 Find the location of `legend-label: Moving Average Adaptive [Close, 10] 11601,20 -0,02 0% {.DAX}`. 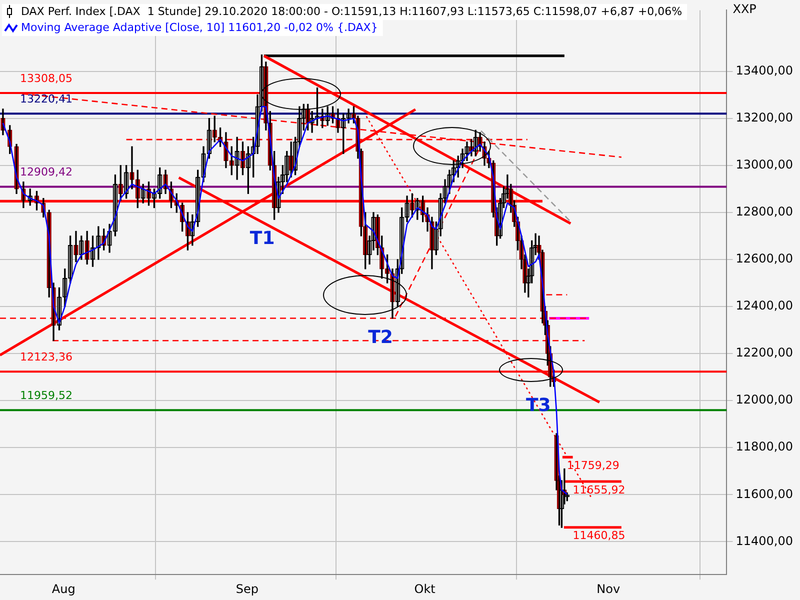

legend-label: Moving Average Adaptive [Close, 10] 11601,20 -0,02 0% {.DAX} is located at coordinates (199, 27).